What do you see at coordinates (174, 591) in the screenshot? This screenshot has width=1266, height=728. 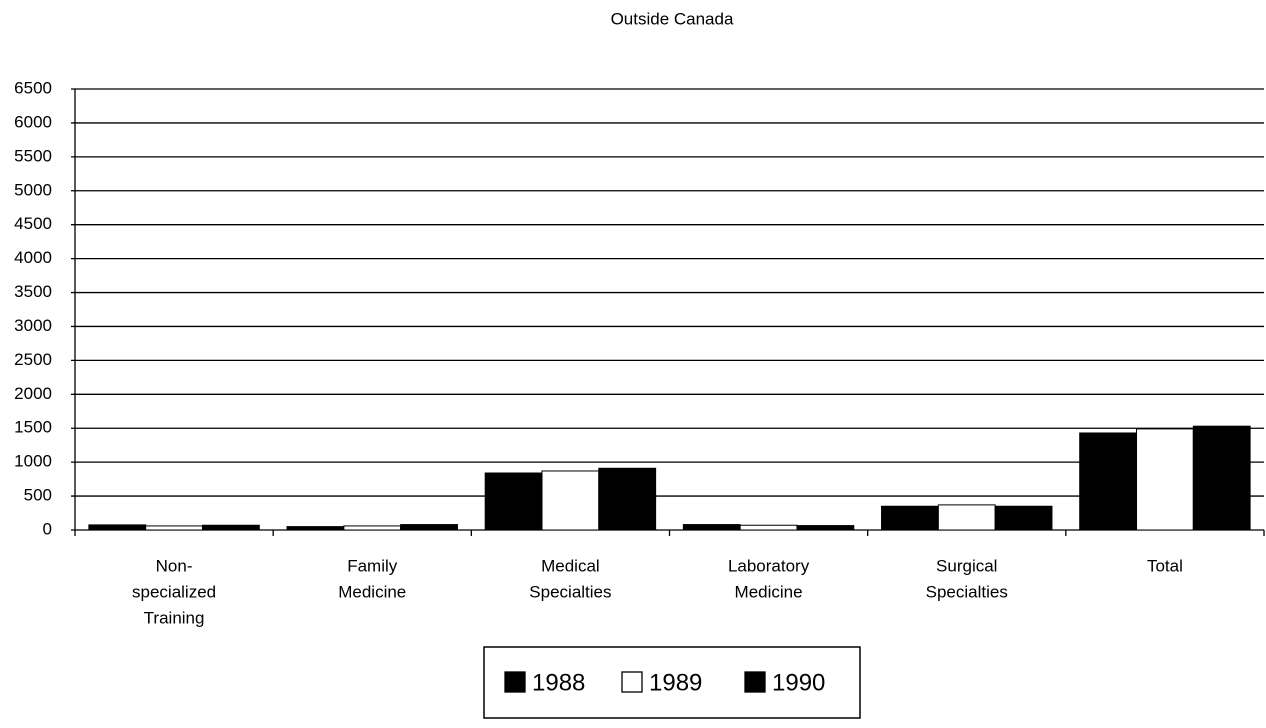 I see `x-tick-label: specialized` at bounding box center [174, 591].